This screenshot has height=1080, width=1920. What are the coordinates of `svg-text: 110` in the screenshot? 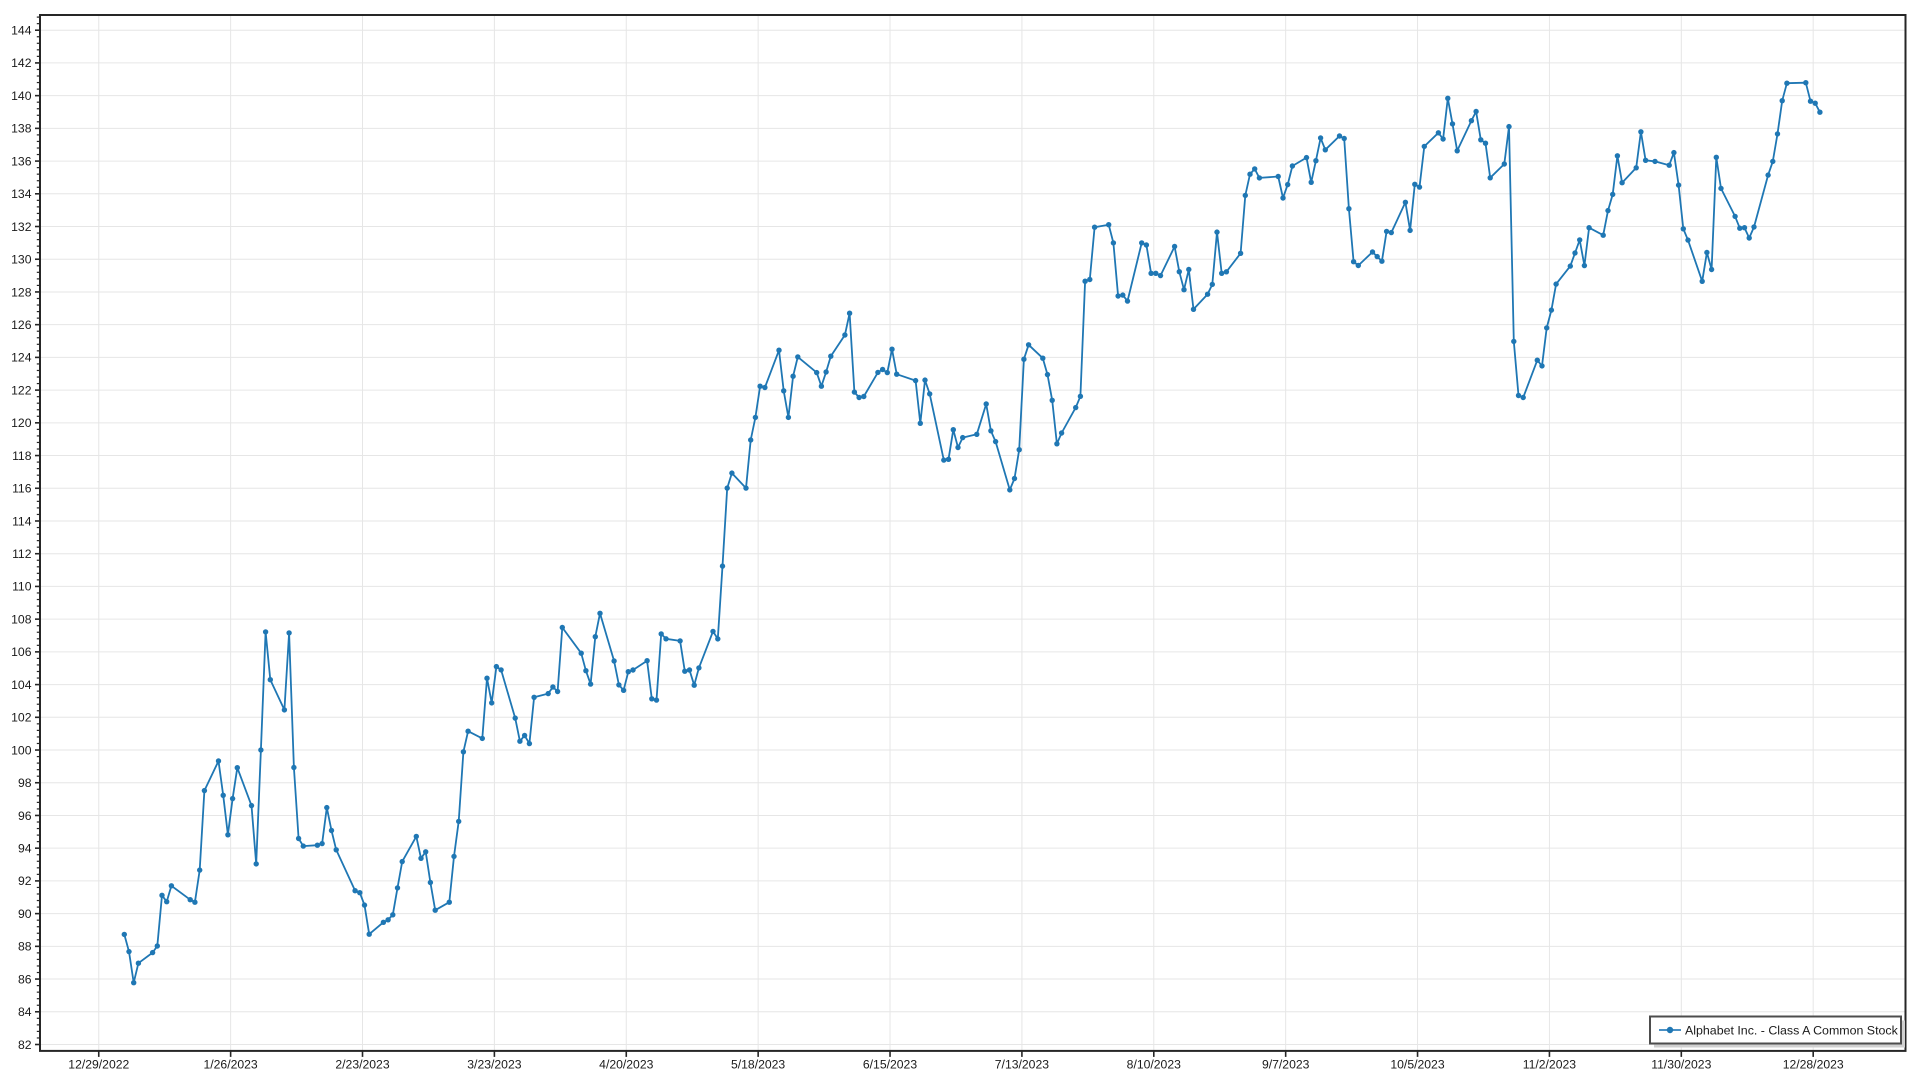 It's located at (22, 587).